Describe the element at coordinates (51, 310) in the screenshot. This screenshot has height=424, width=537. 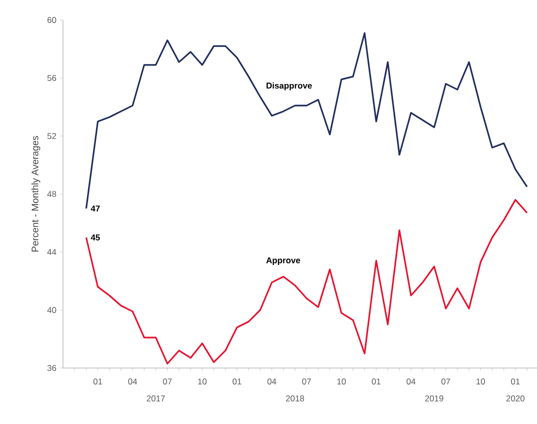
I see `y-tick-label: 40` at that location.